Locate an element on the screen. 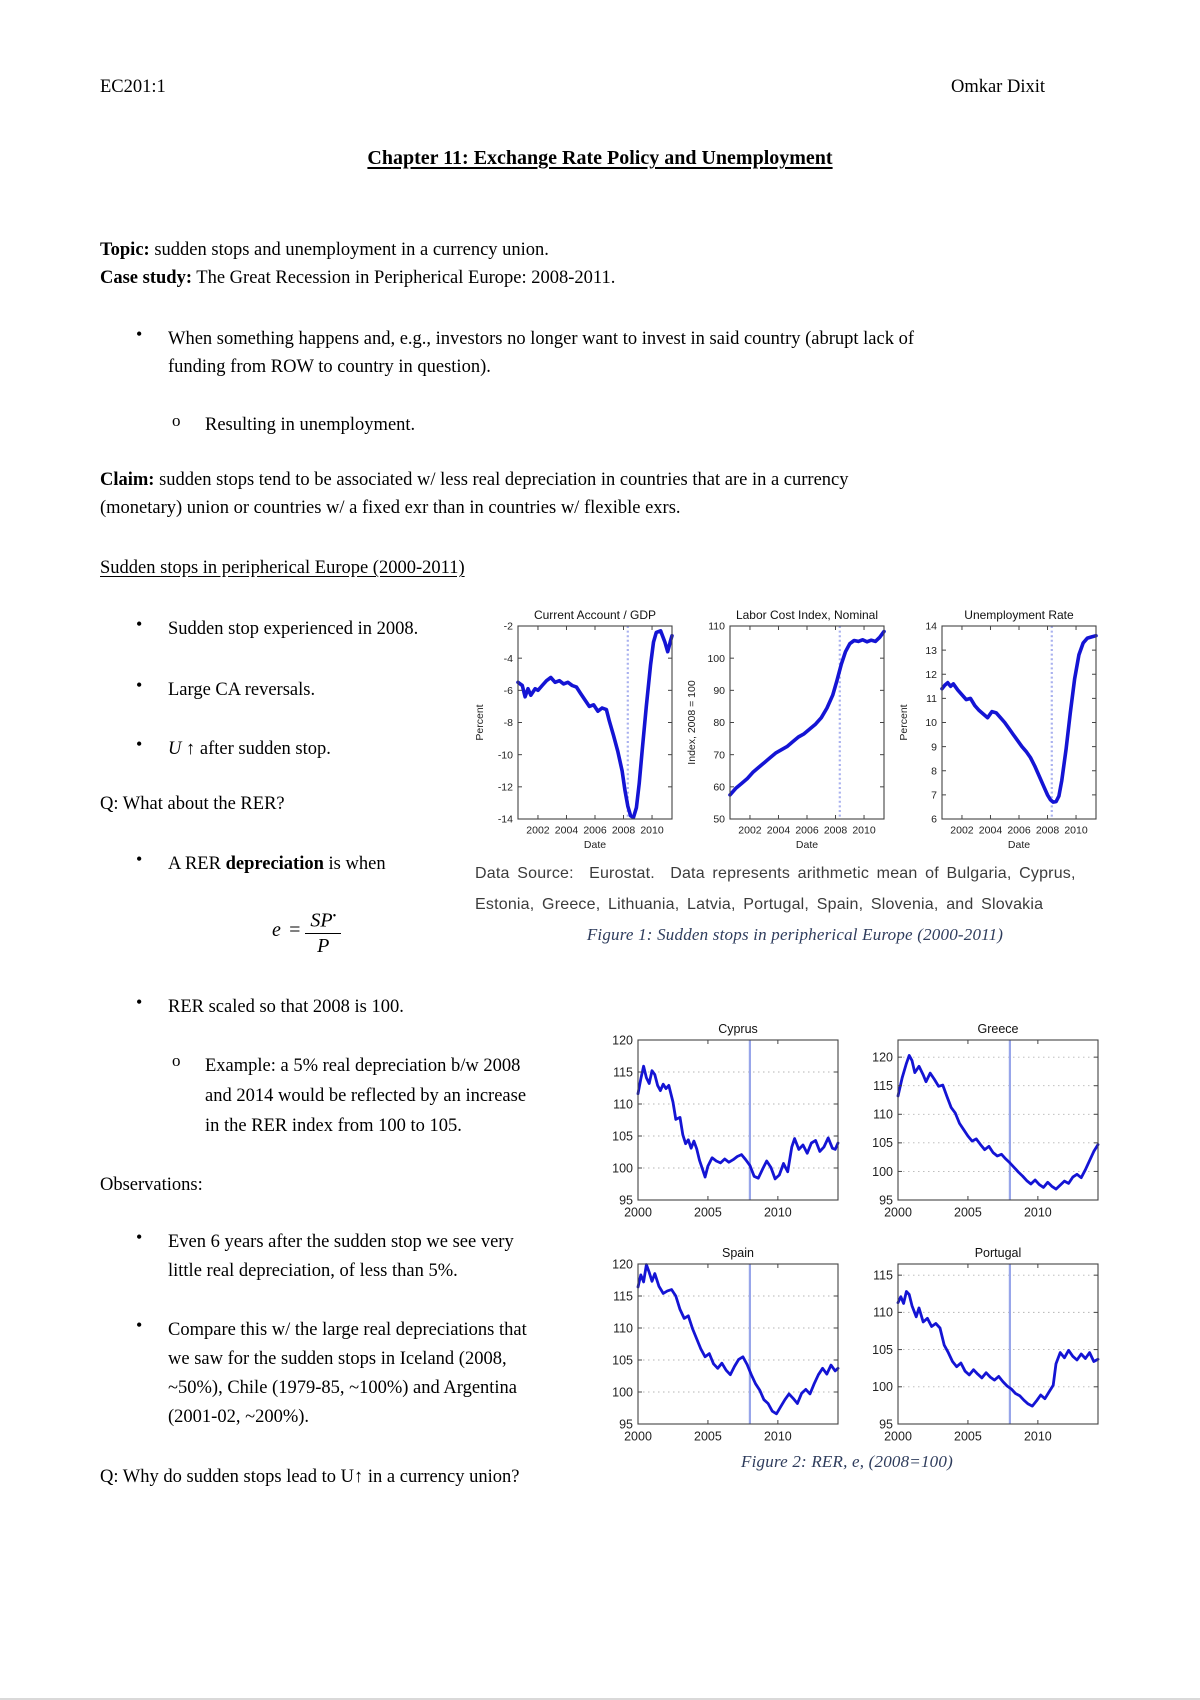 The height and width of the screenshot is (1700, 1200). chart-rer-spain: 95 100 105 110 115 120 2000 2005 2010 Spain is located at coordinates (717, 1349).